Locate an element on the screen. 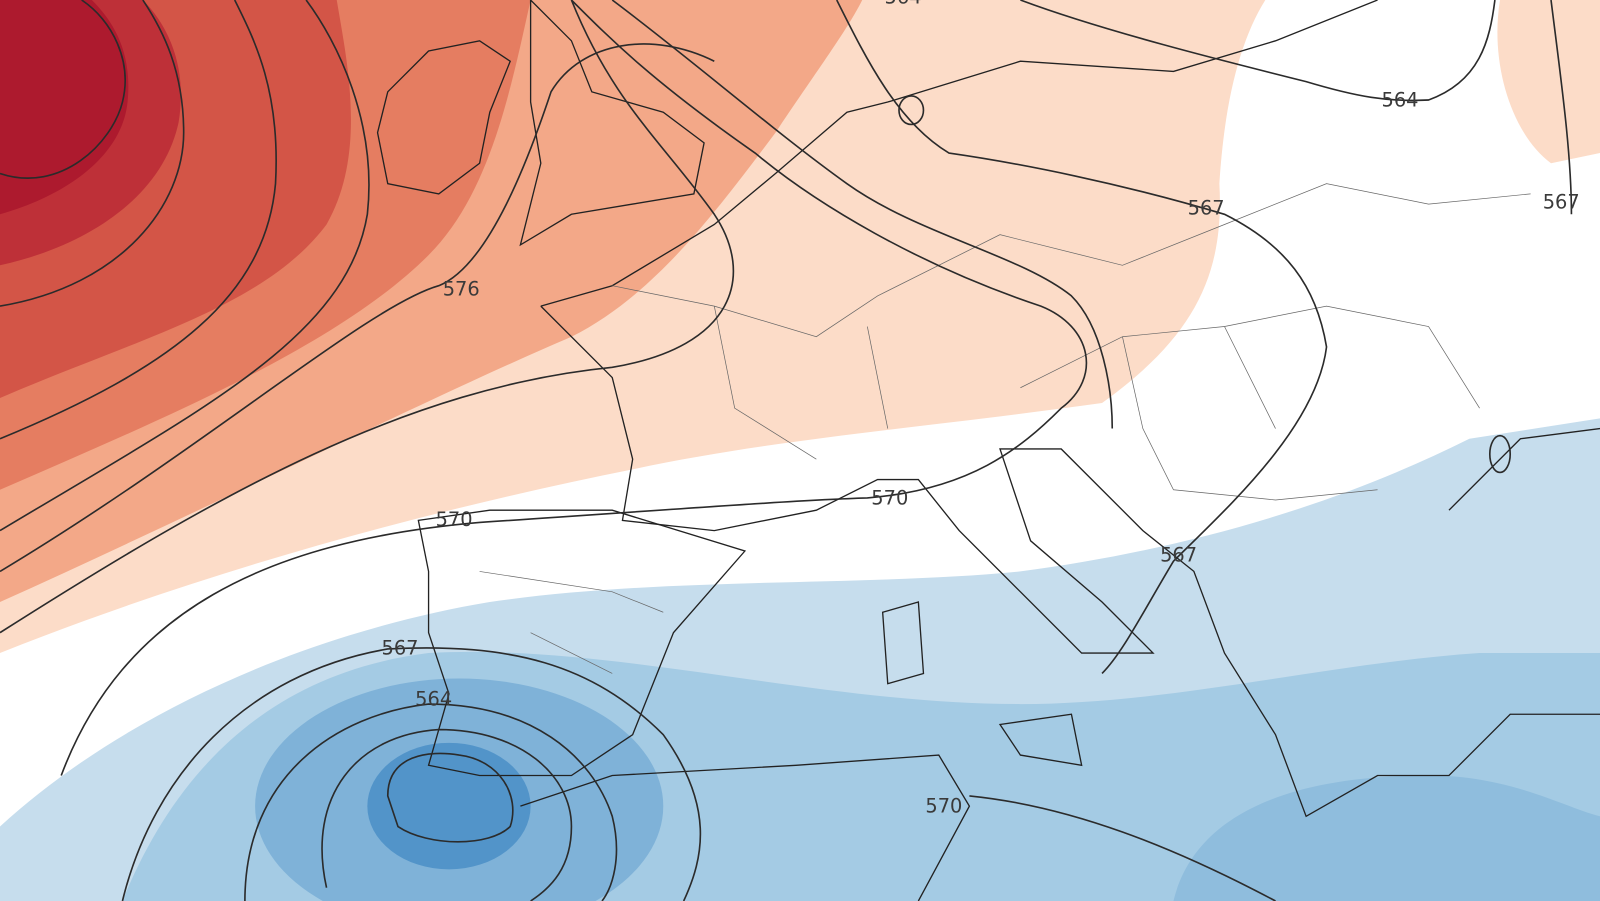 The height and width of the screenshot is (901, 1600). blue-area is located at coordinates (1386, 838).